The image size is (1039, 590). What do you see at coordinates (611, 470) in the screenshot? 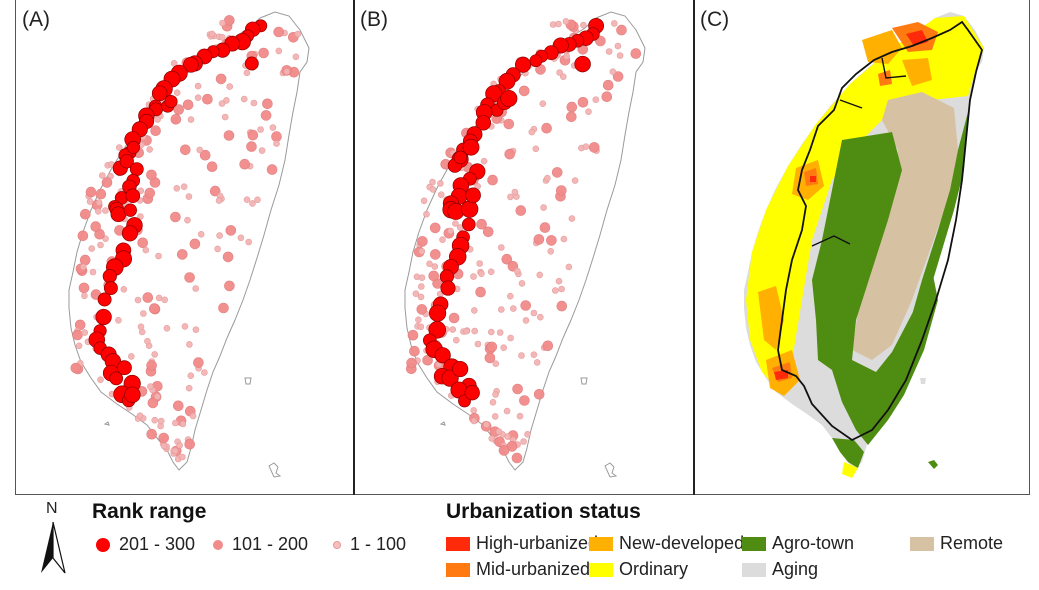
I see `island` at bounding box center [611, 470].